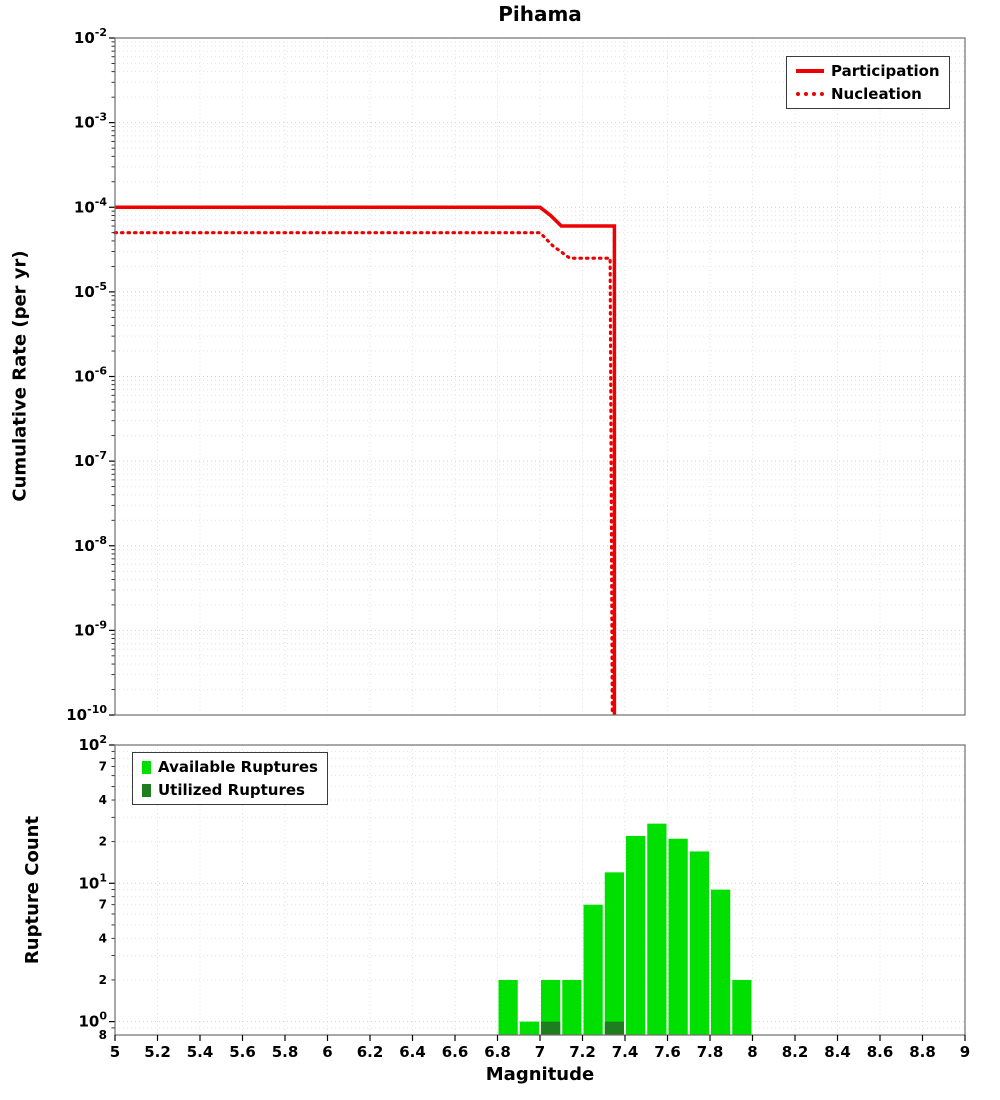 The height and width of the screenshot is (1100, 1000). What do you see at coordinates (667, 1052) in the screenshot?
I see `svg-text: 7.6` at bounding box center [667, 1052].